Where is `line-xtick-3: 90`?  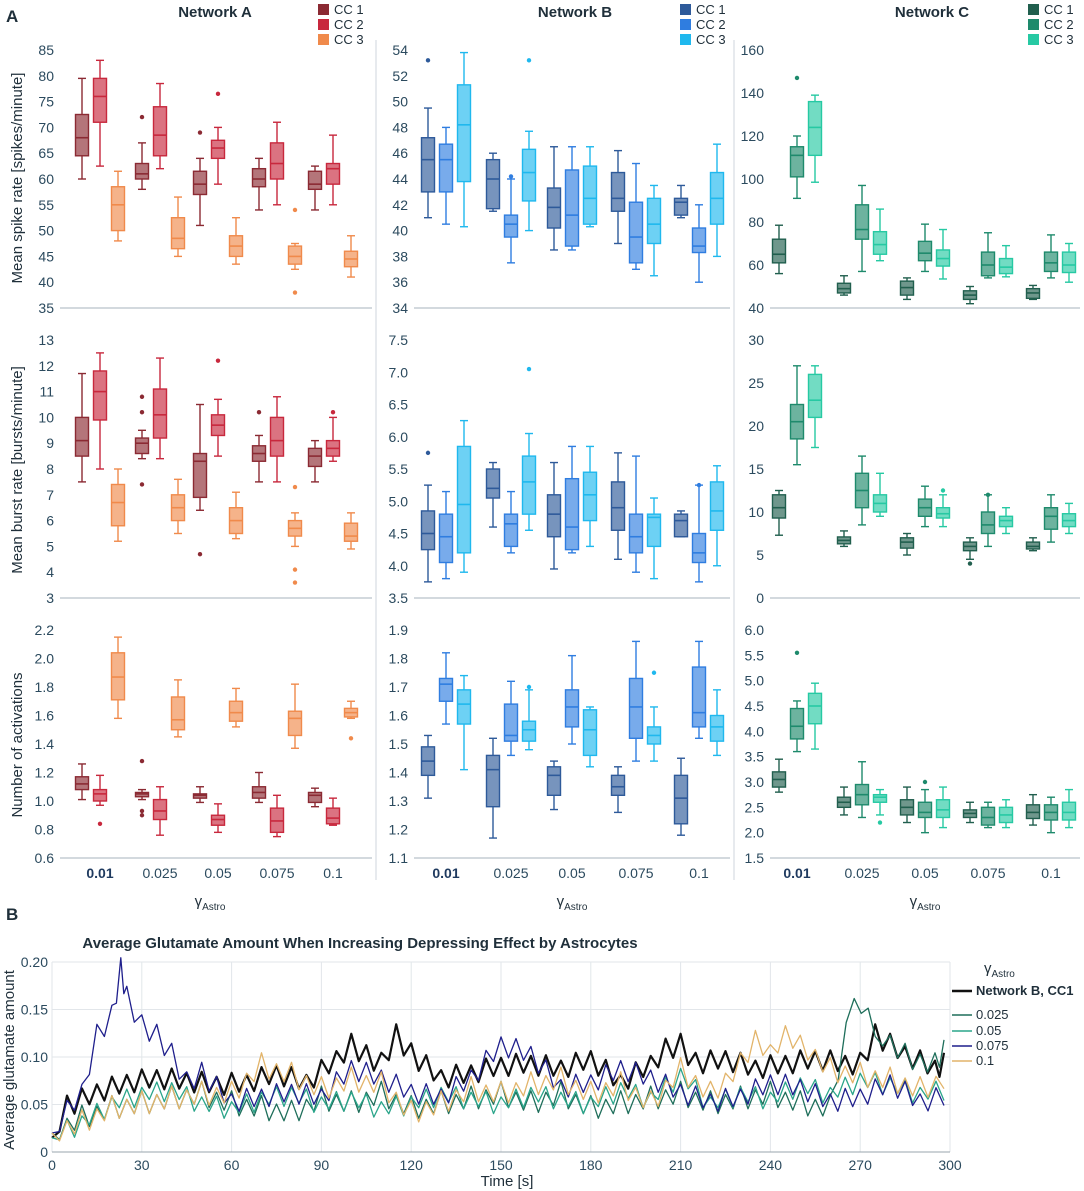 line-xtick-3: 90 is located at coordinates (322, 1165).